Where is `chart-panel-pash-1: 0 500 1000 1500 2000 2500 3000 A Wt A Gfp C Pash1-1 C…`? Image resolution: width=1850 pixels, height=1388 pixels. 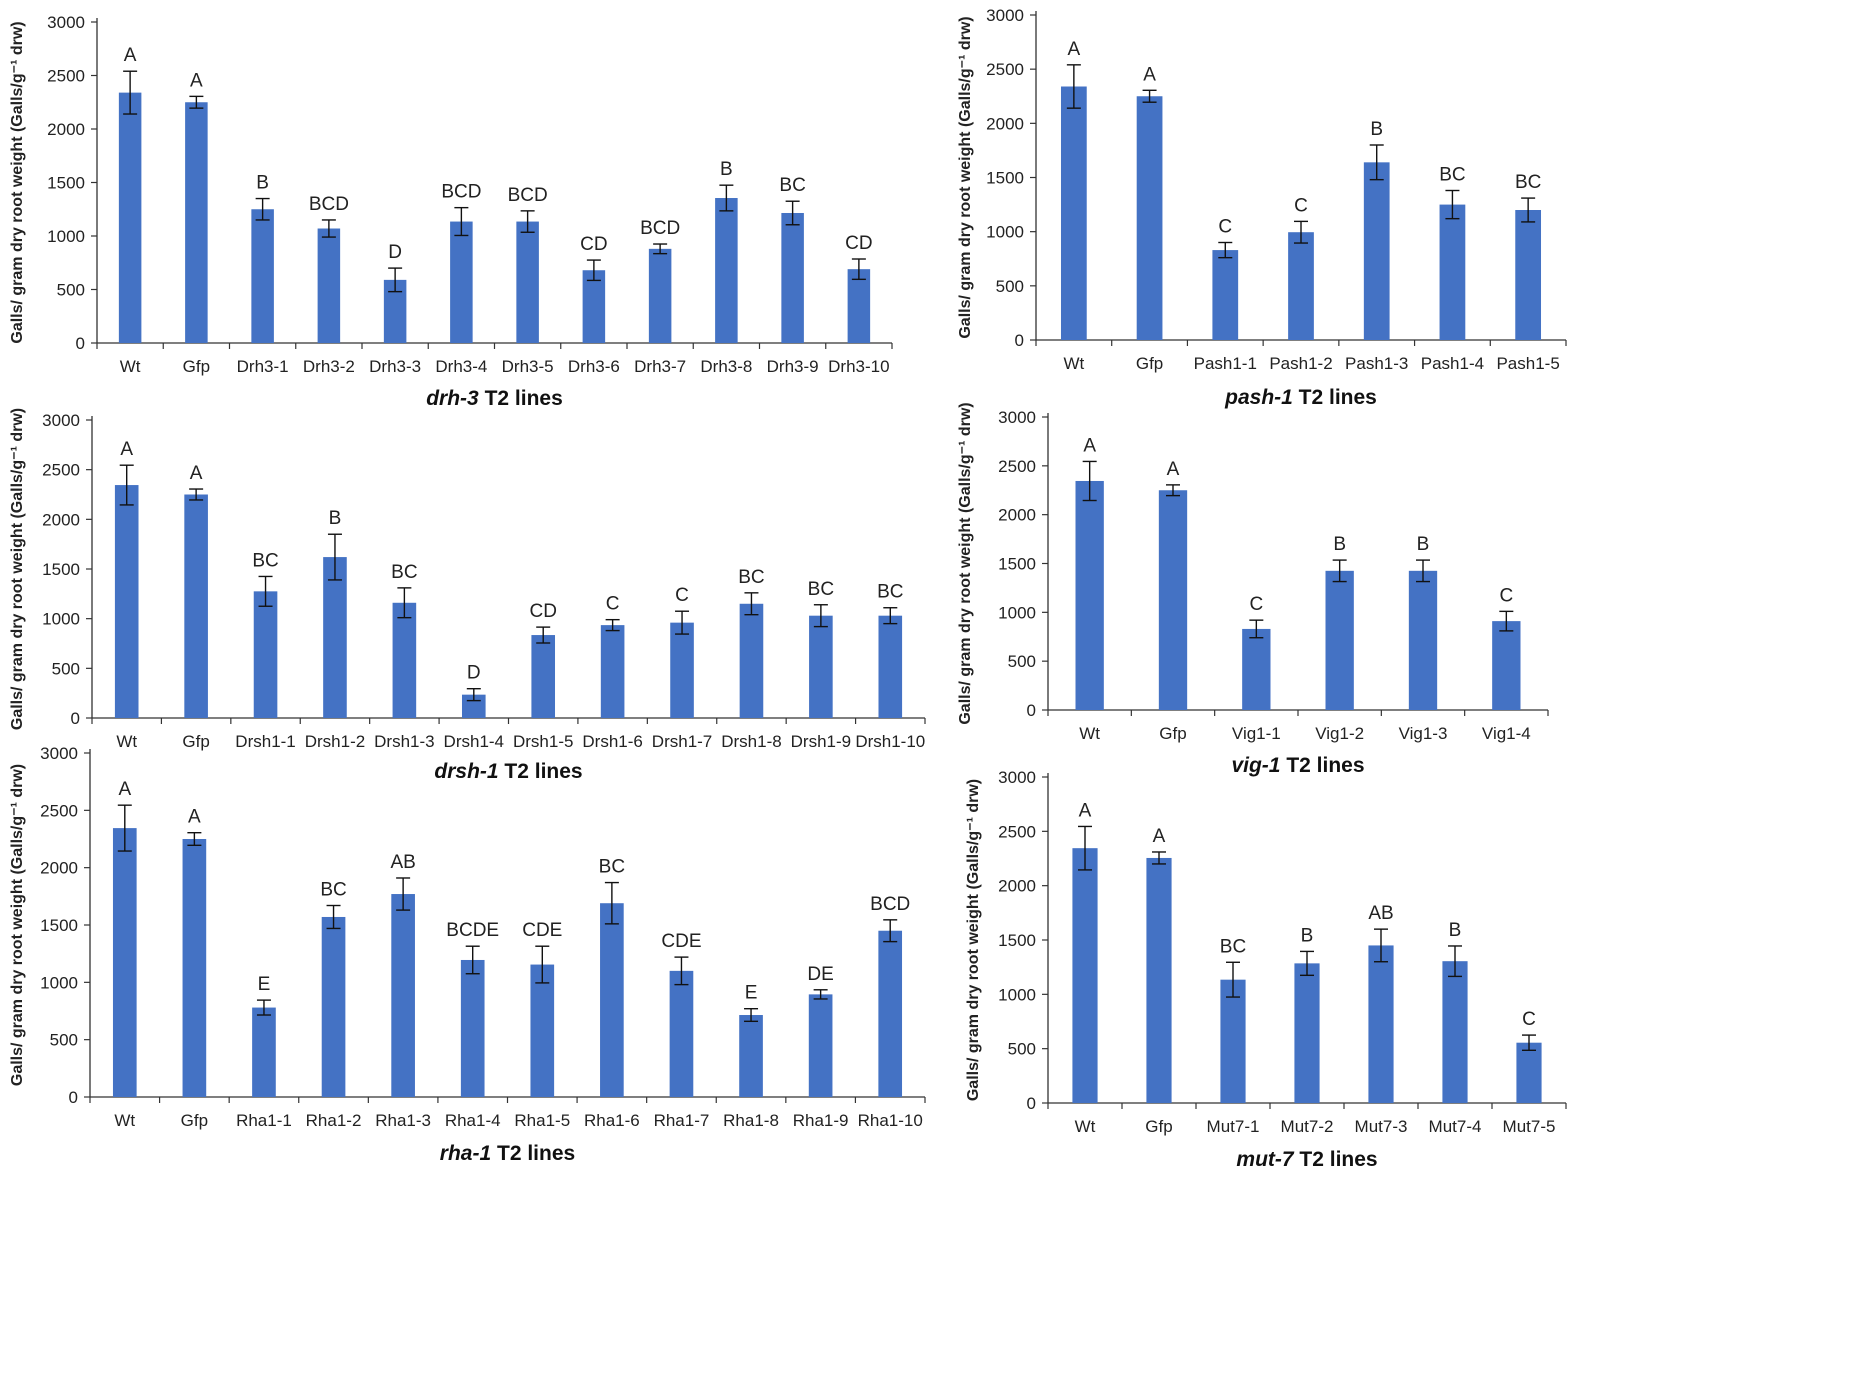 chart-panel-pash-1: 0 500 1000 1500 2000 2500 3000 A Wt A Gfp C Pash1-1 C… is located at coordinates (1262, 207).